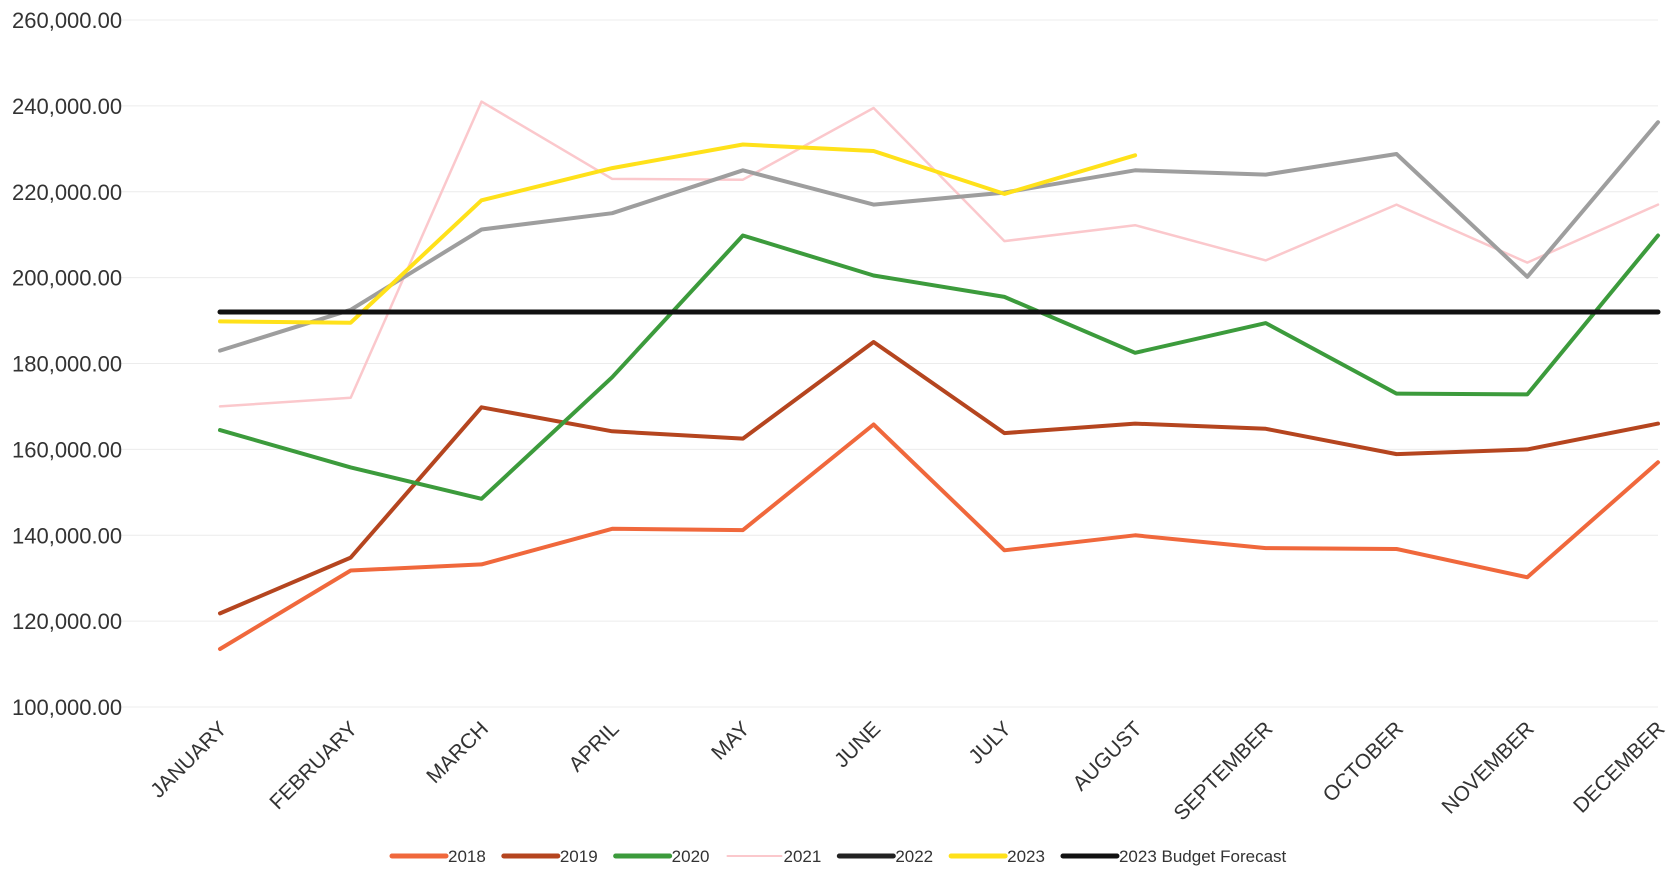  I want to click on y-tick-label: 180,000.00, so click(67, 364).